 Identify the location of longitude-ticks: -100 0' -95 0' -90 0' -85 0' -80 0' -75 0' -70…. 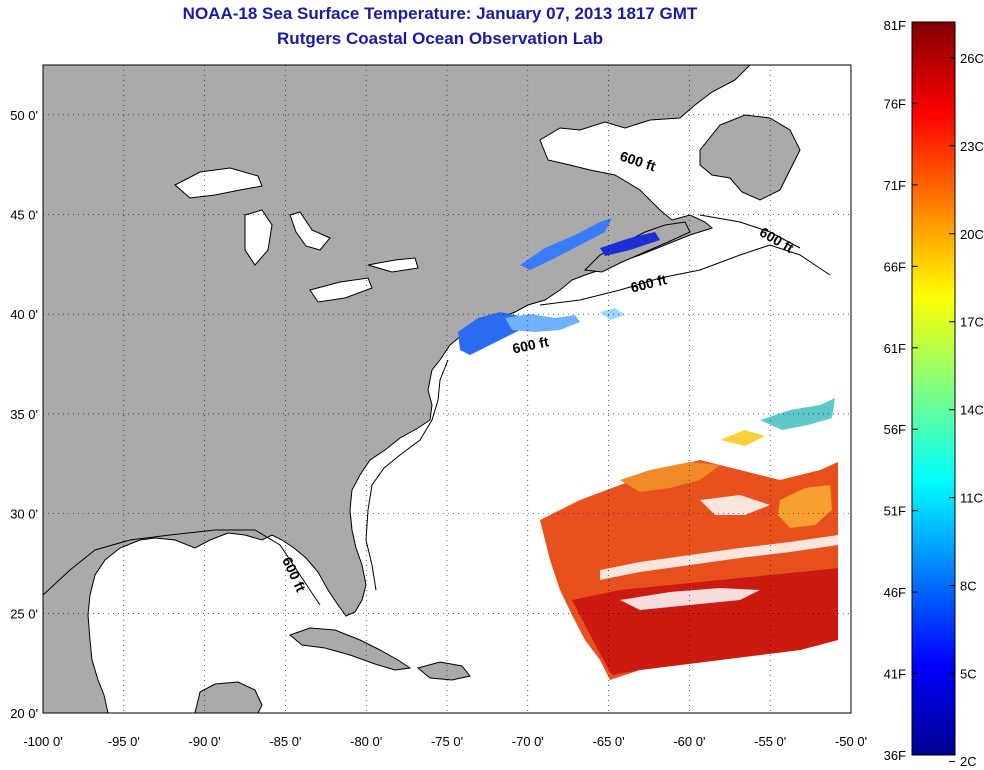
(445, 741).